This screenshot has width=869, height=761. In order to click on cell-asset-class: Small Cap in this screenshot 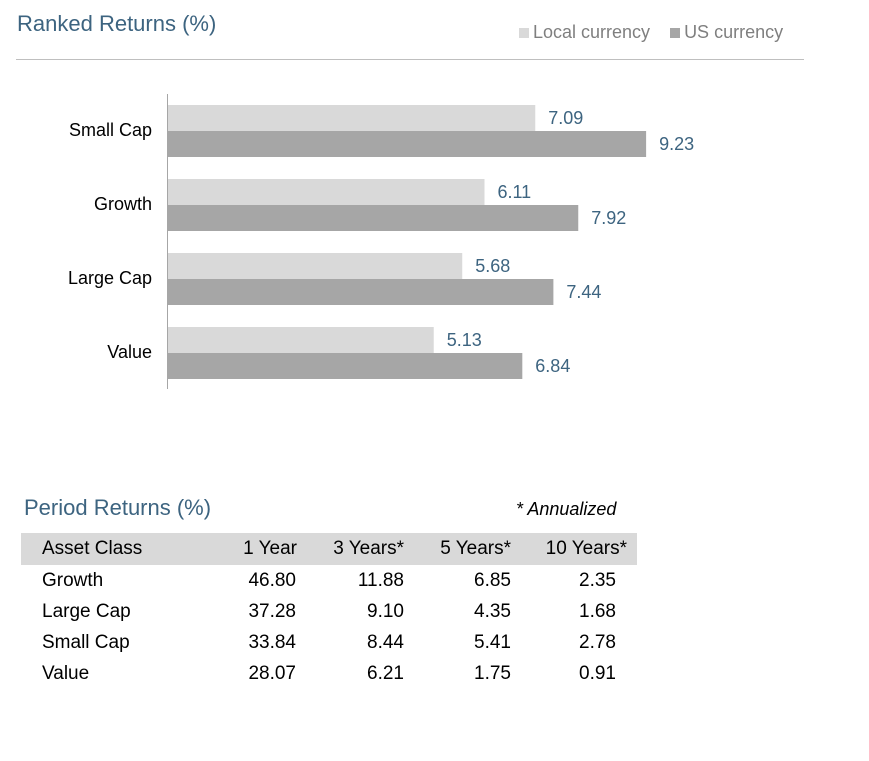, I will do `click(86, 642)`.